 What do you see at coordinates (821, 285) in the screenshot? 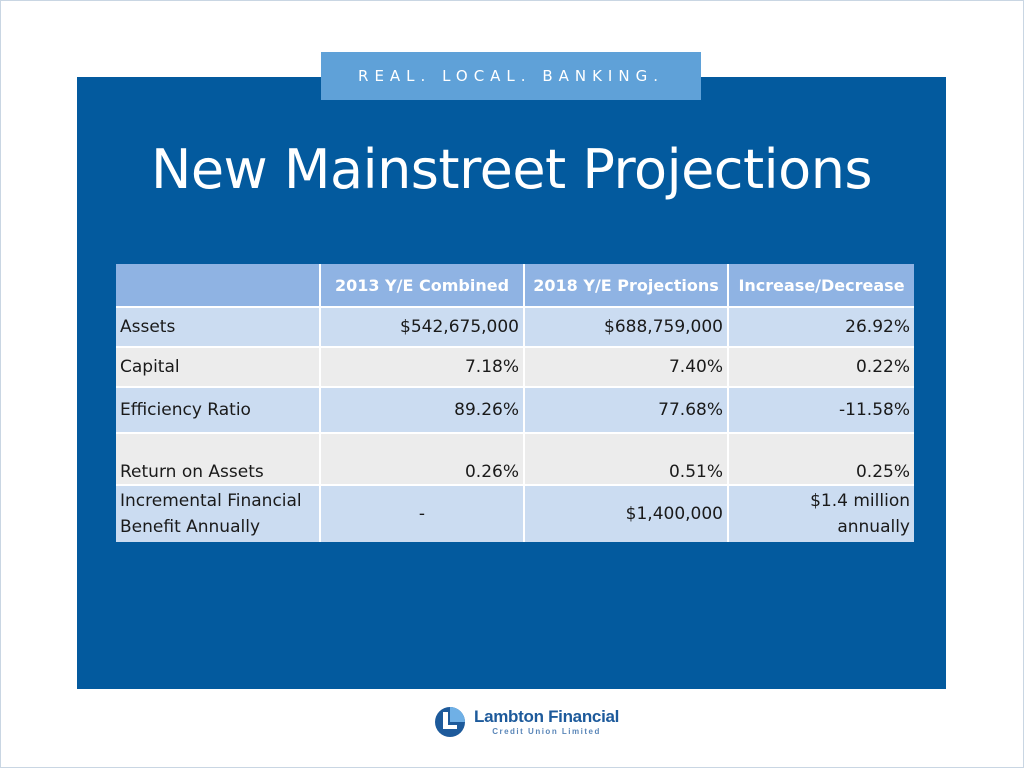
I see `header-increase-decrease: Increase/Decrease` at bounding box center [821, 285].